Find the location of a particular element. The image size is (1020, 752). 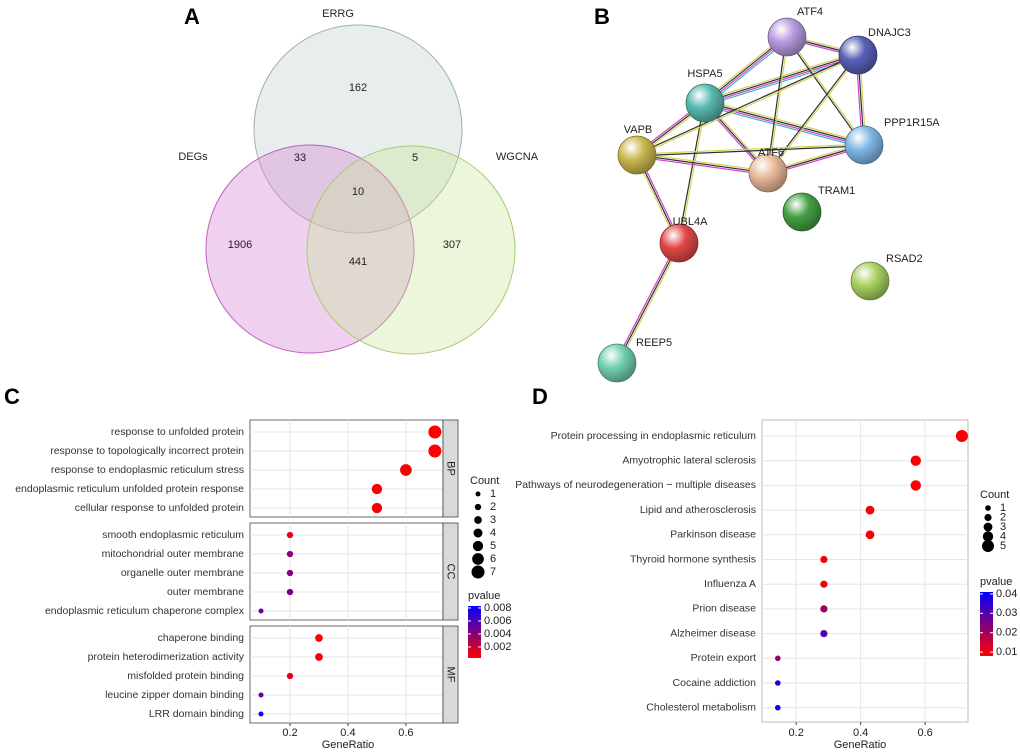

category-label: response to unfolded protein is located at coordinates (177, 432).